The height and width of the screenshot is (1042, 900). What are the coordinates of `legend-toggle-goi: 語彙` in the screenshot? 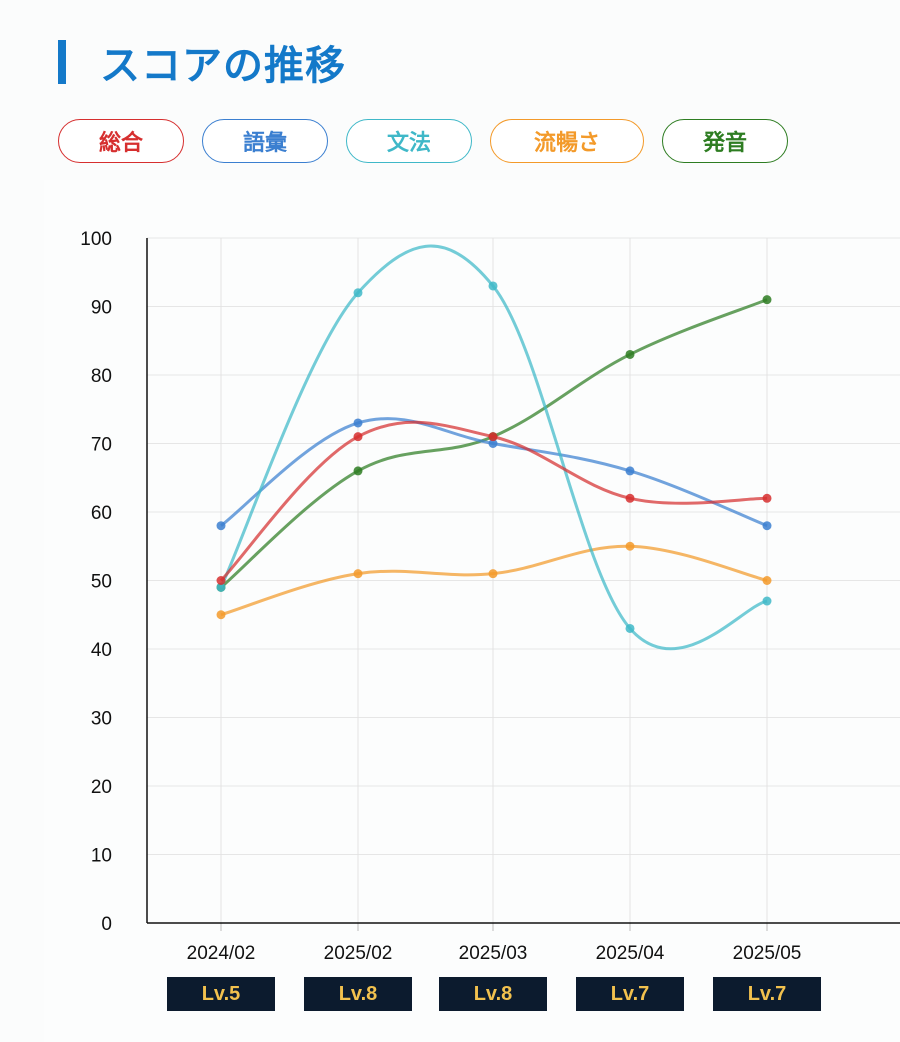 It's located at (265, 141).